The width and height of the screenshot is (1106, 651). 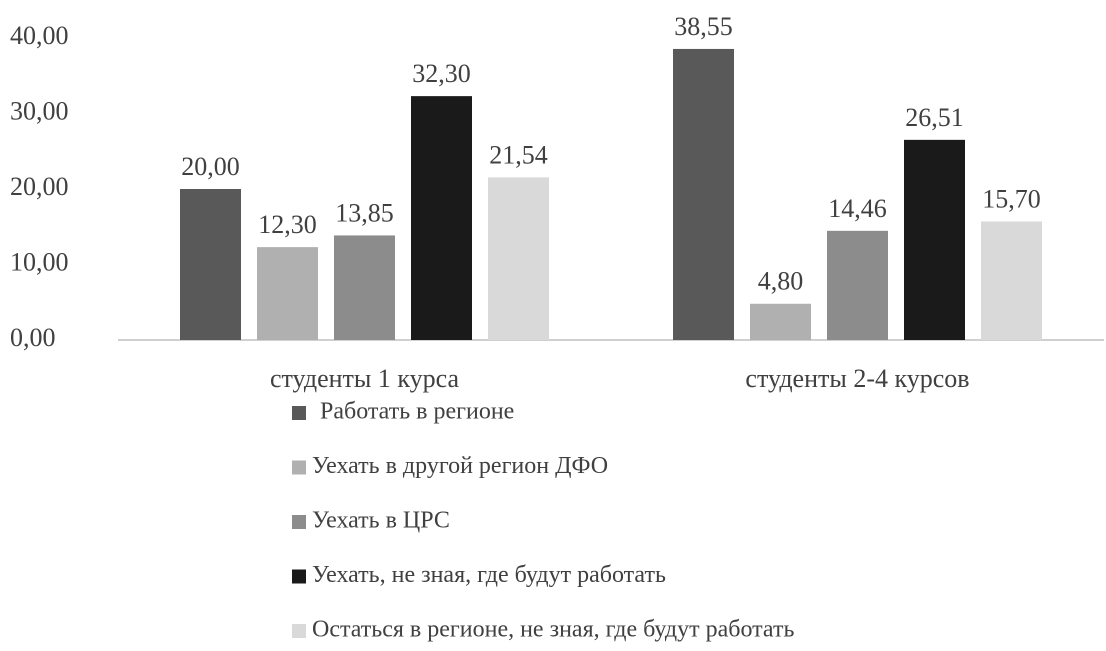 I want to click on y-tick-label: 0,00, so click(x=33, y=337).